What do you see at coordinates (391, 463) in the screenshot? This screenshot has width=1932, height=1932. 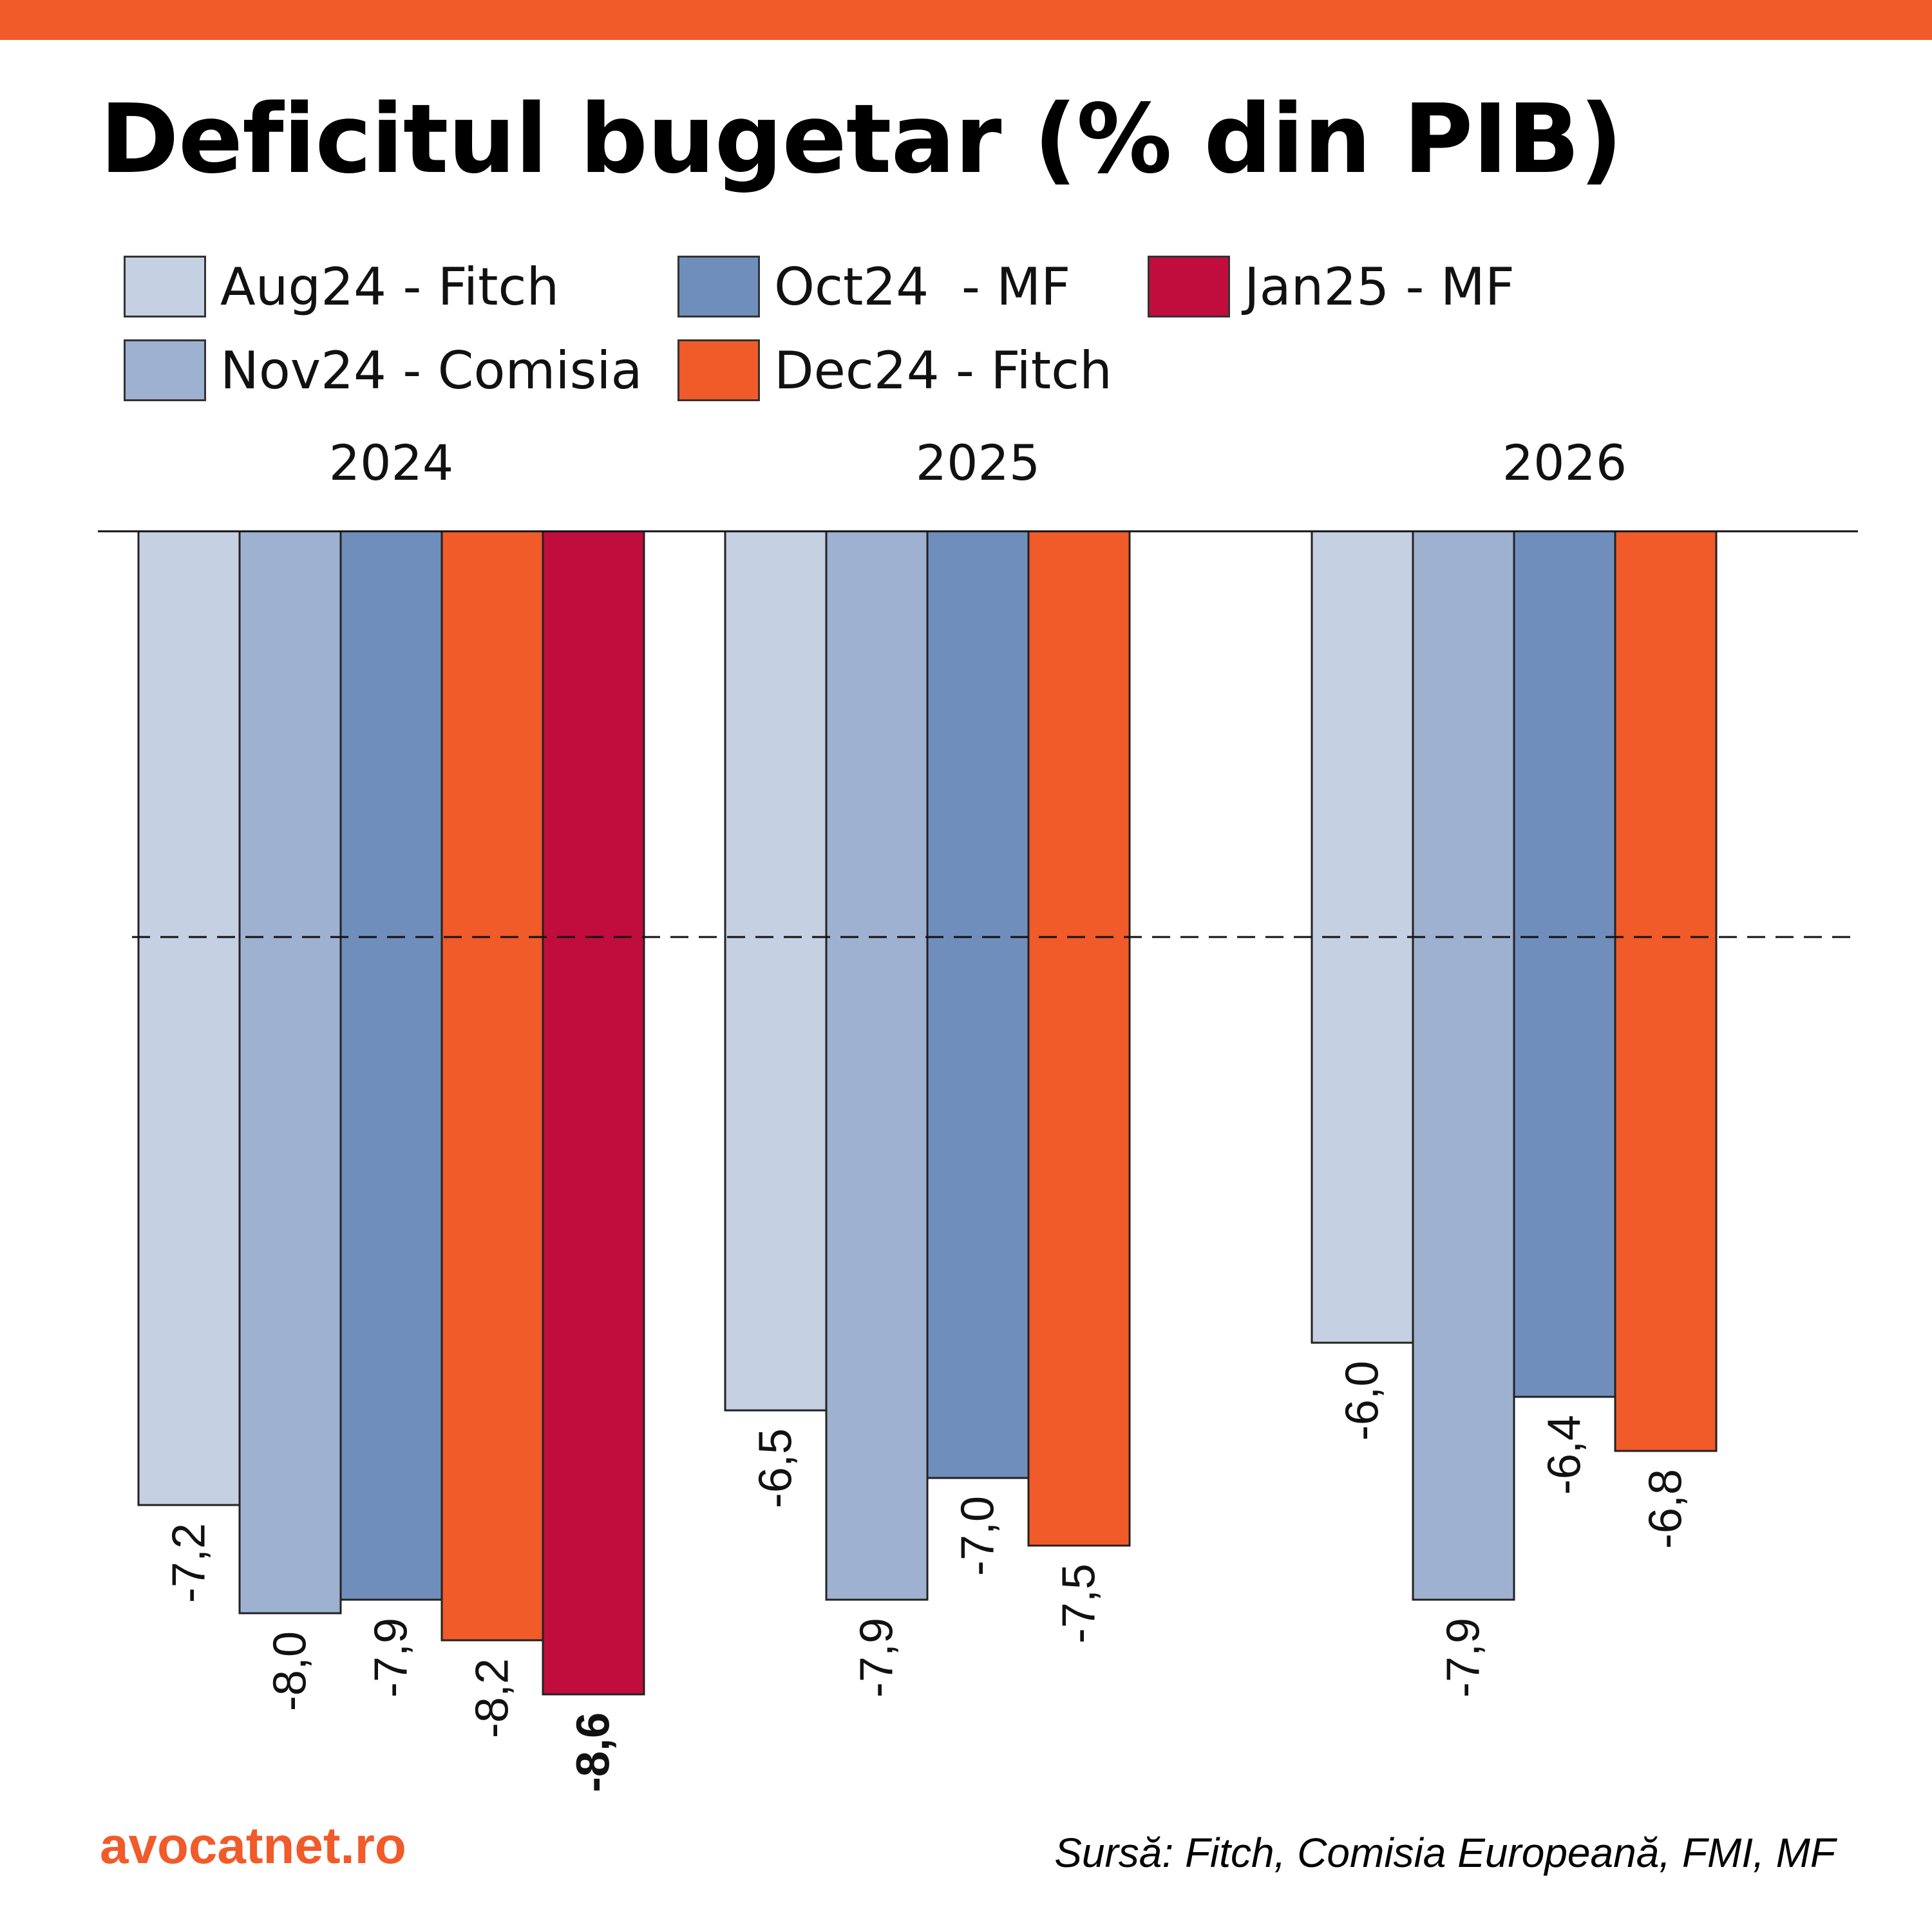 I see `category-label: 2024` at bounding box center [391, 463].